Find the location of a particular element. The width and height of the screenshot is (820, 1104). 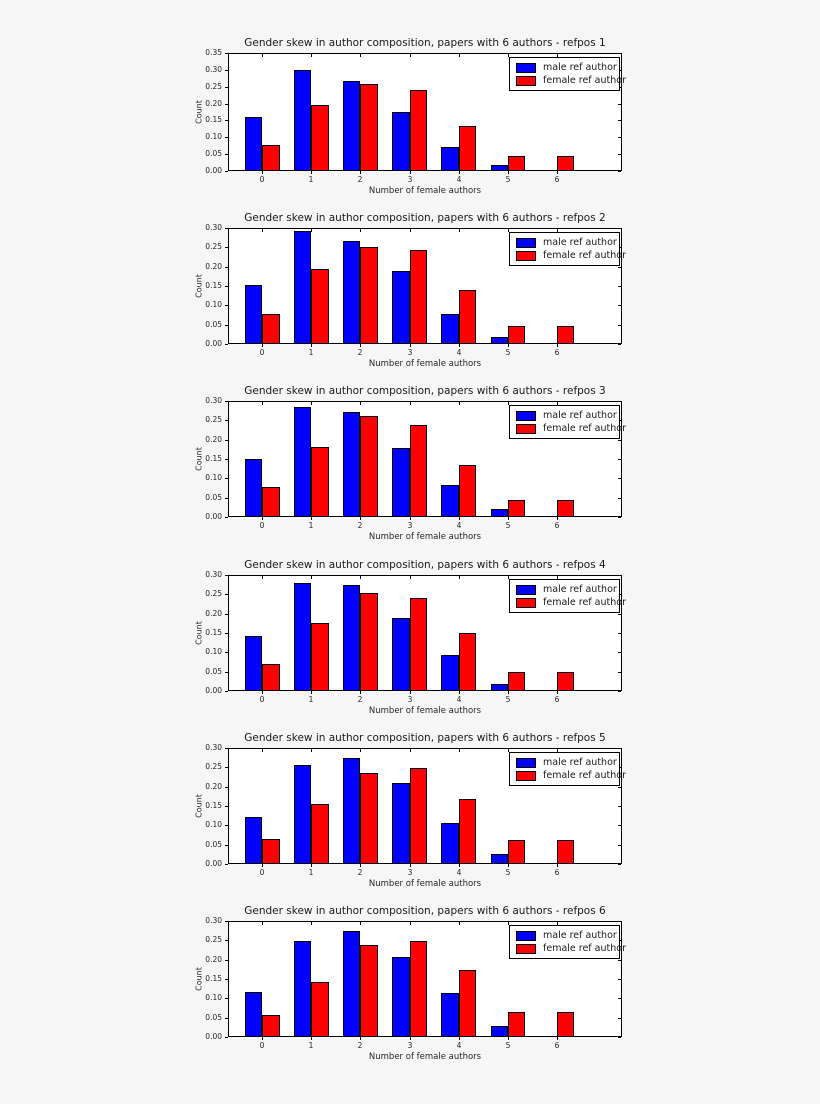

x-tick-label: 5 is located at coordinates (508, 179).